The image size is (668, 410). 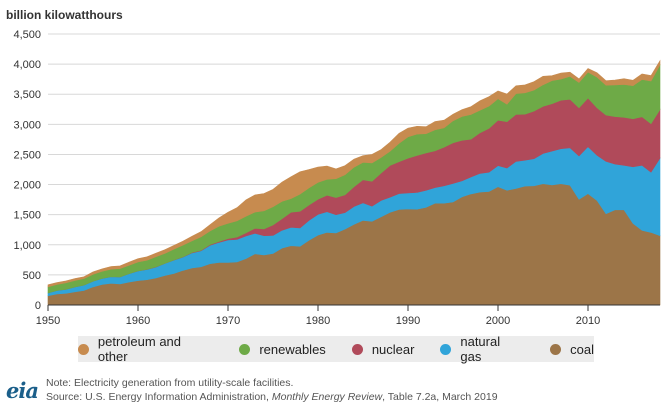 What do you see at coordinates (245, 349) in the screenshot?
I see `legend-swatch-renewables` at bounding box center [245, 349].